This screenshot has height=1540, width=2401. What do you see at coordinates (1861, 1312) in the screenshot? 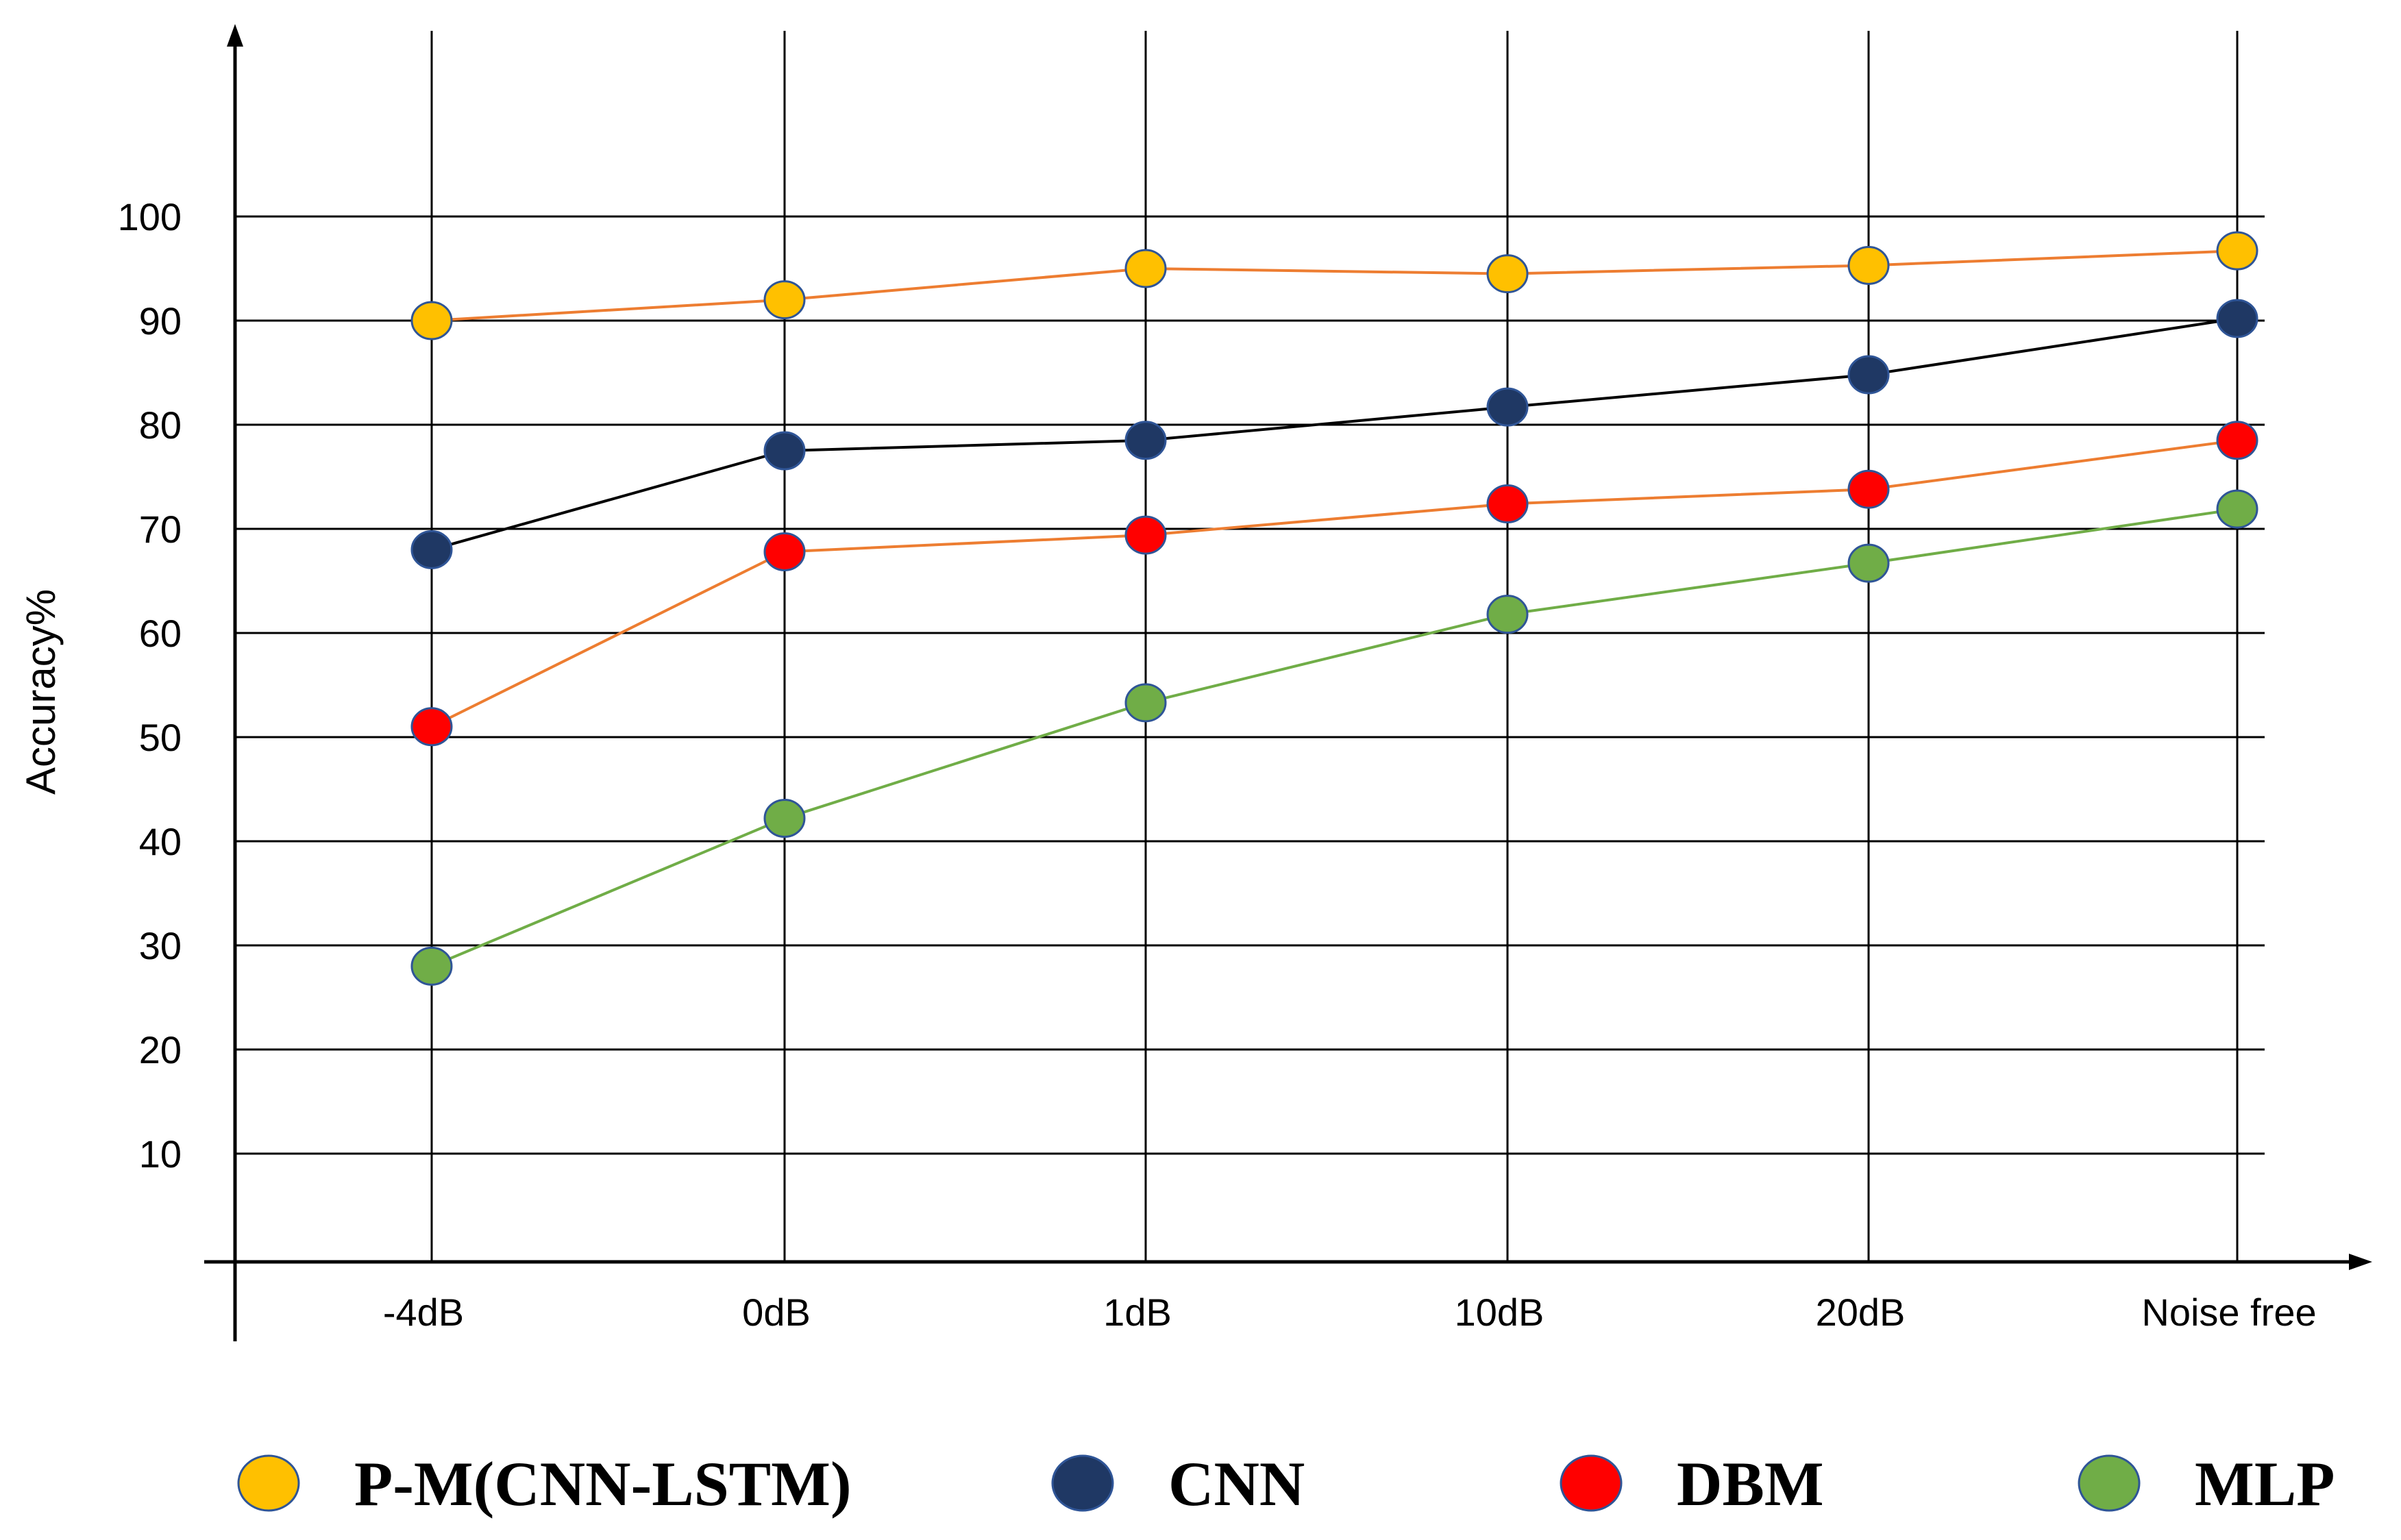
I see `x-tick-label: 20dB` at bounding box center [1861, 1312].